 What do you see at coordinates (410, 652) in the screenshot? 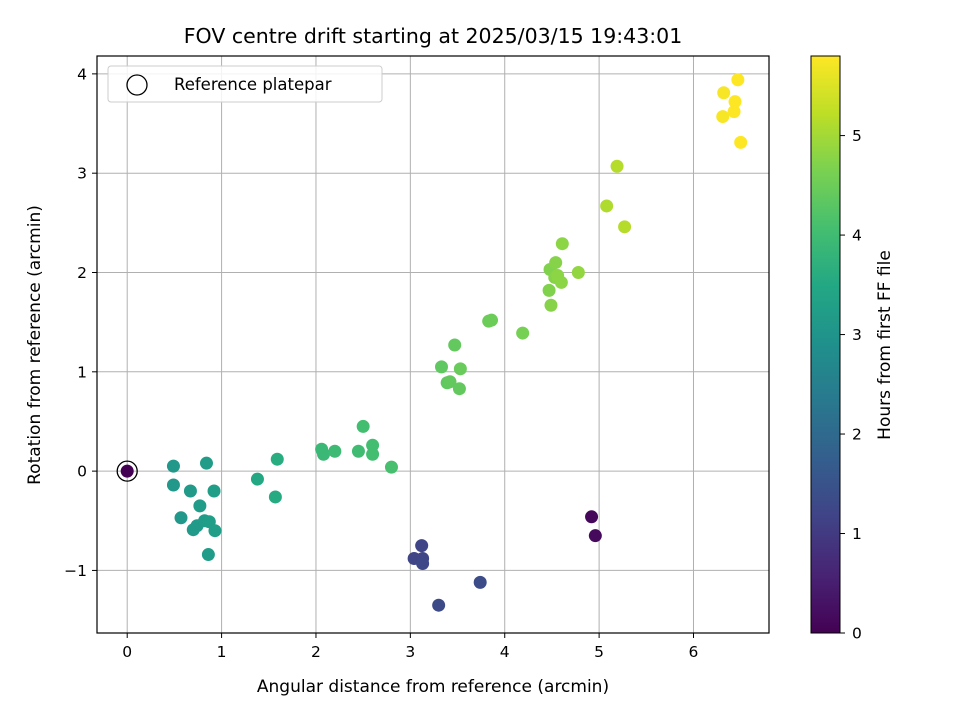
I see `x-tick-label: 3` at bounding box center [410, 652].